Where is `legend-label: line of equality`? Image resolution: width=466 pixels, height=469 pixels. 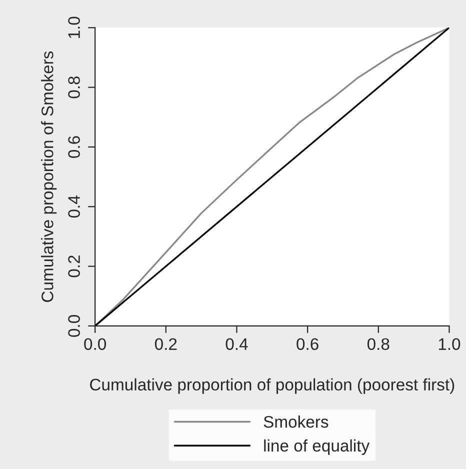 legend-label: line of equality is located at coordinates (317, 447).